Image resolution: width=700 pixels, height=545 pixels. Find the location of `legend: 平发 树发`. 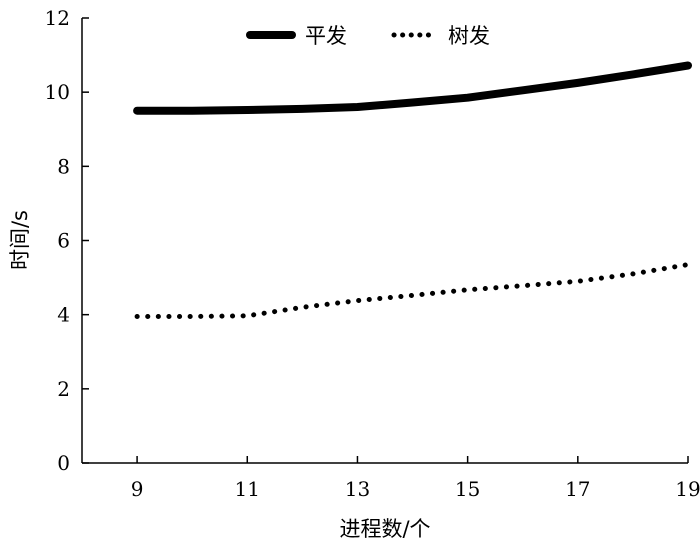

legend: 平发 树发 is located at coordinates (368, 36).